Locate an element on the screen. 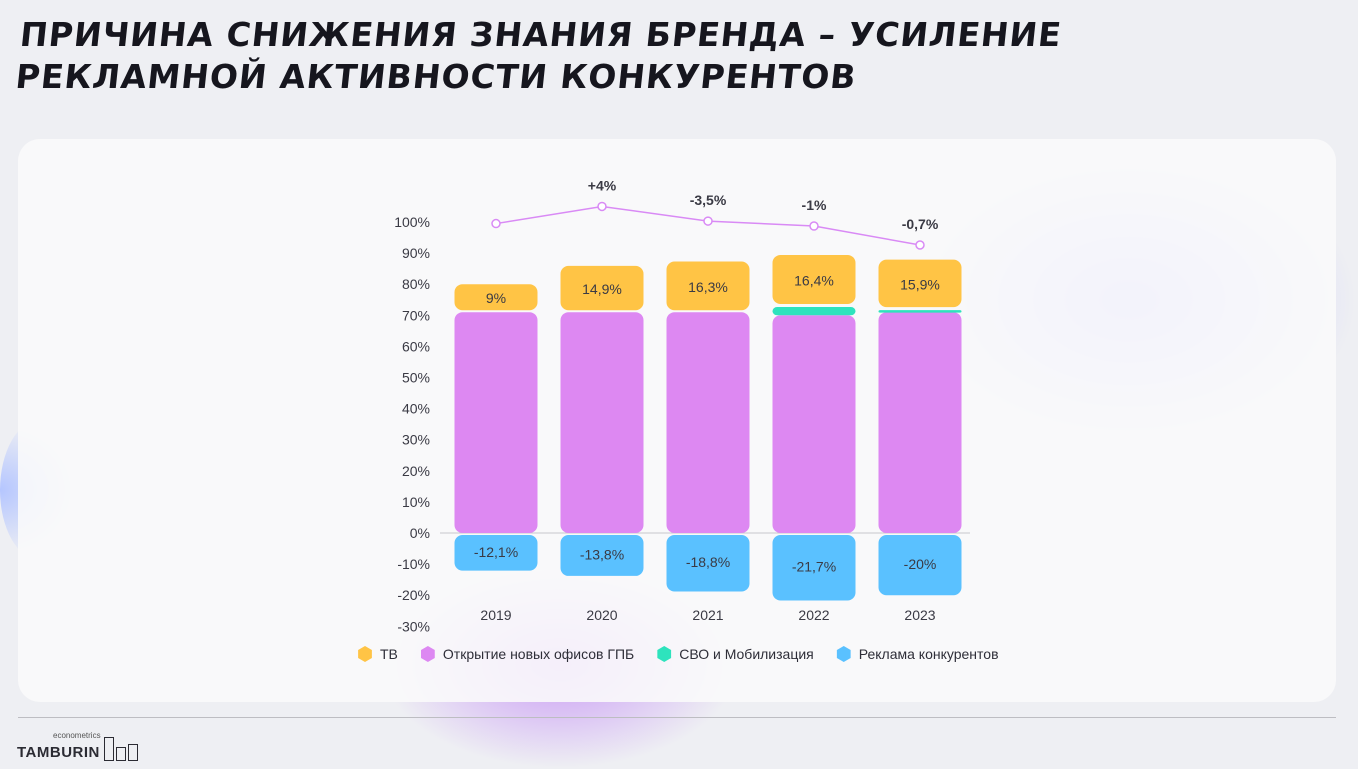  bar-label-tv: 14,9% is located at coordinates (602, 289).